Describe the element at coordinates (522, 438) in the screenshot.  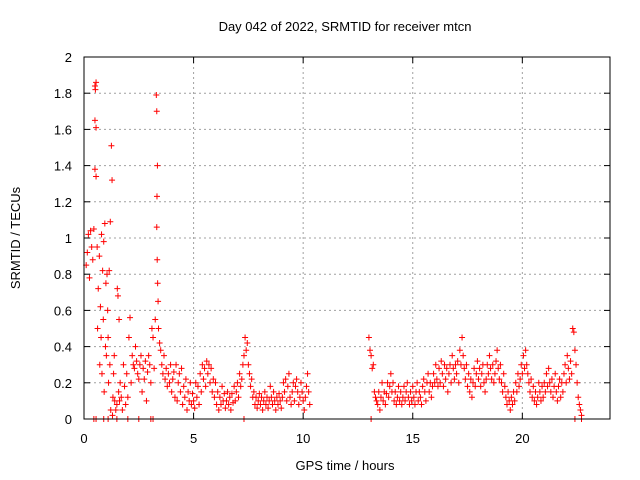
I see `x-tick-label: 20` at that location.